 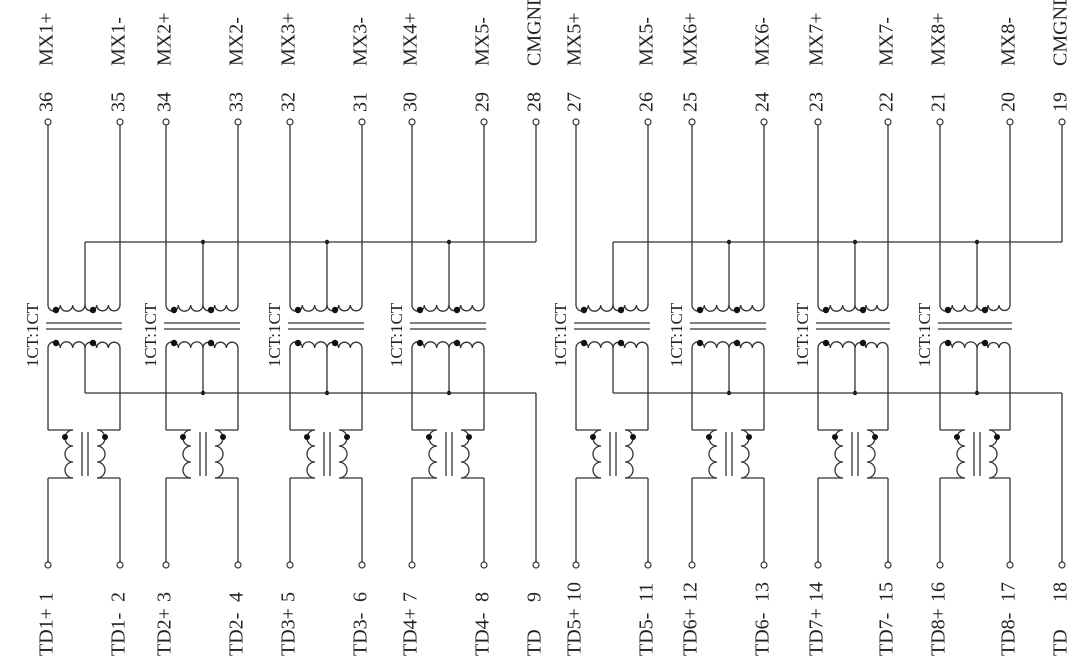 I want to click on pin-name: MX1-, so click(x=119, y=41).